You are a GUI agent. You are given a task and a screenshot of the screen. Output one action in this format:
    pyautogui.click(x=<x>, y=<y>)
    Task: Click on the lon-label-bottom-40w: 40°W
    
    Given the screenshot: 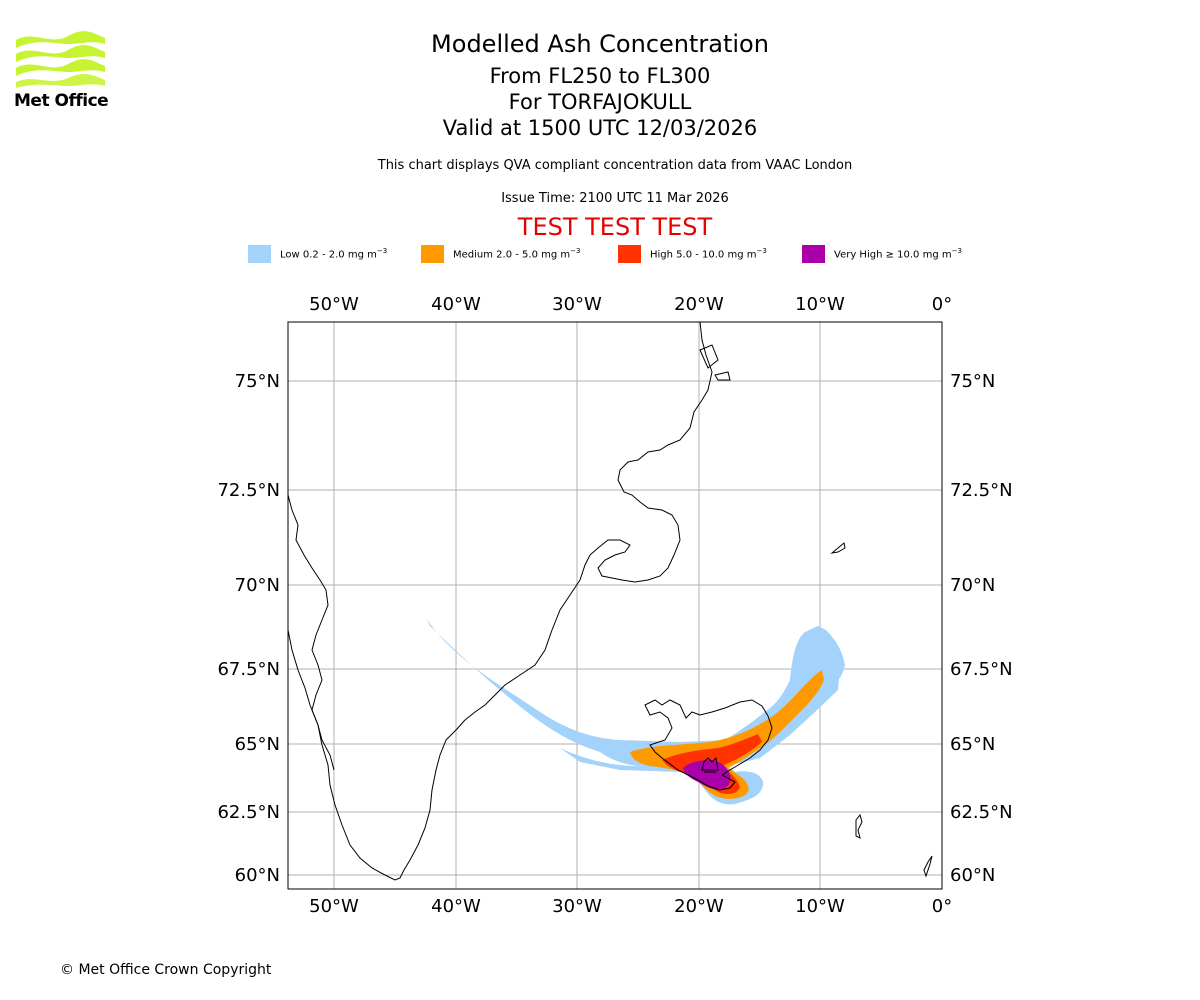 What is the action you would take?
    pyautogui.click(x=456, y=906)
    